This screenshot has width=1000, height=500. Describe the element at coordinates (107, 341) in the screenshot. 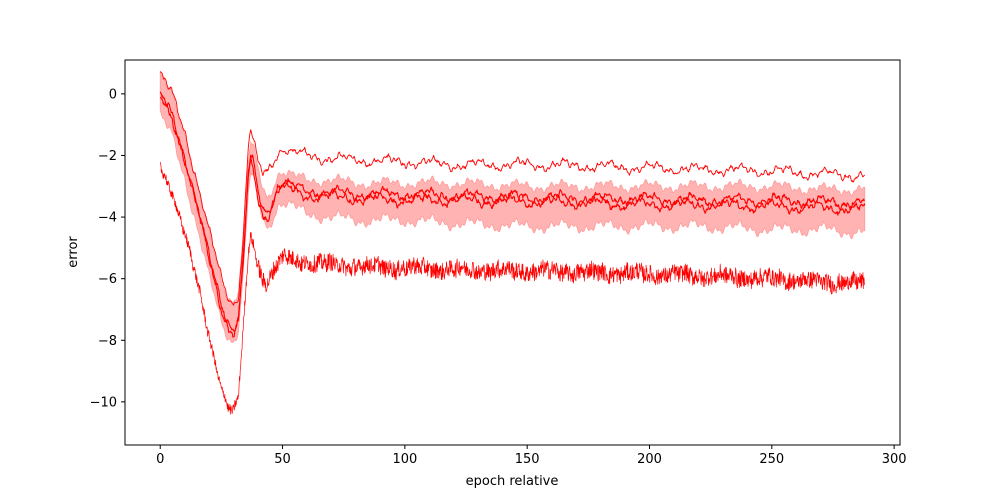

I see `y-tick-label: −8` at that location.